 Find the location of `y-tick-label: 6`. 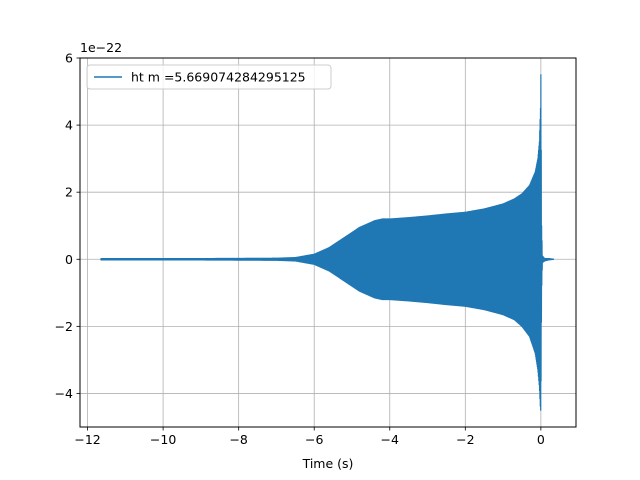

y-tick-label: 6 is located at coordinates (69, 58).